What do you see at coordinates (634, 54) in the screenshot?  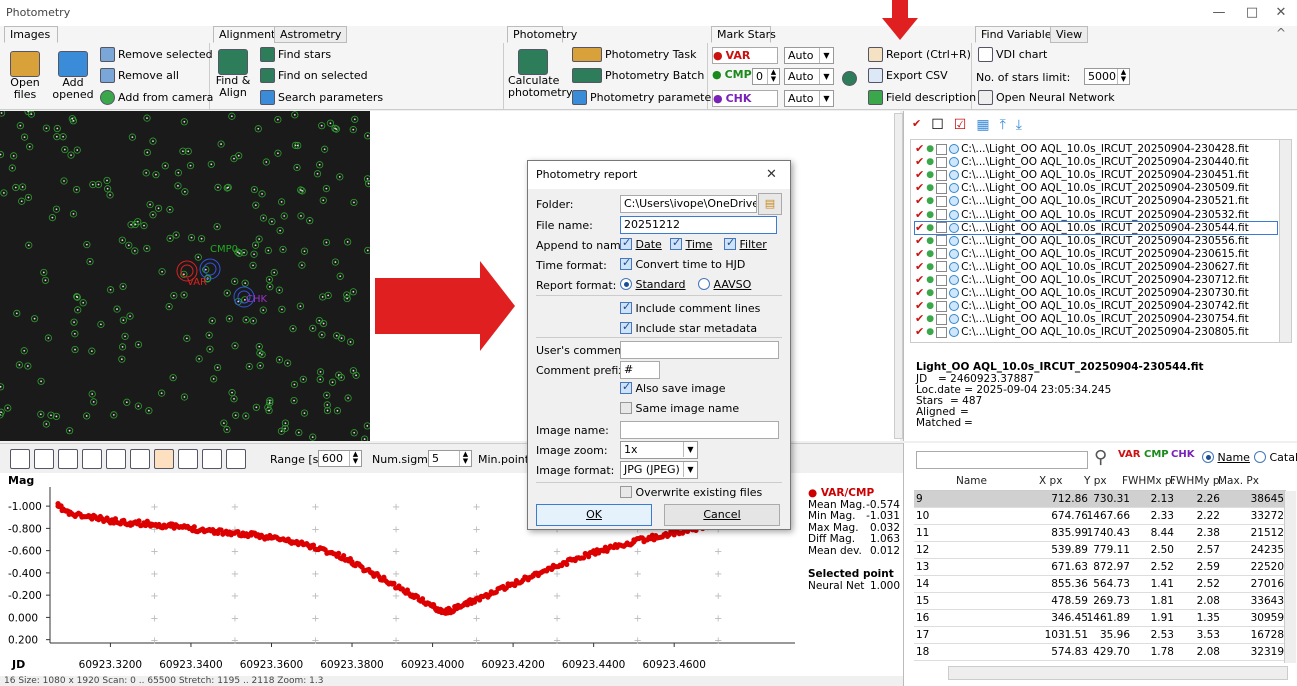 I see `photometry-task-button: Photometry Task` at bounding box center [634, 54].